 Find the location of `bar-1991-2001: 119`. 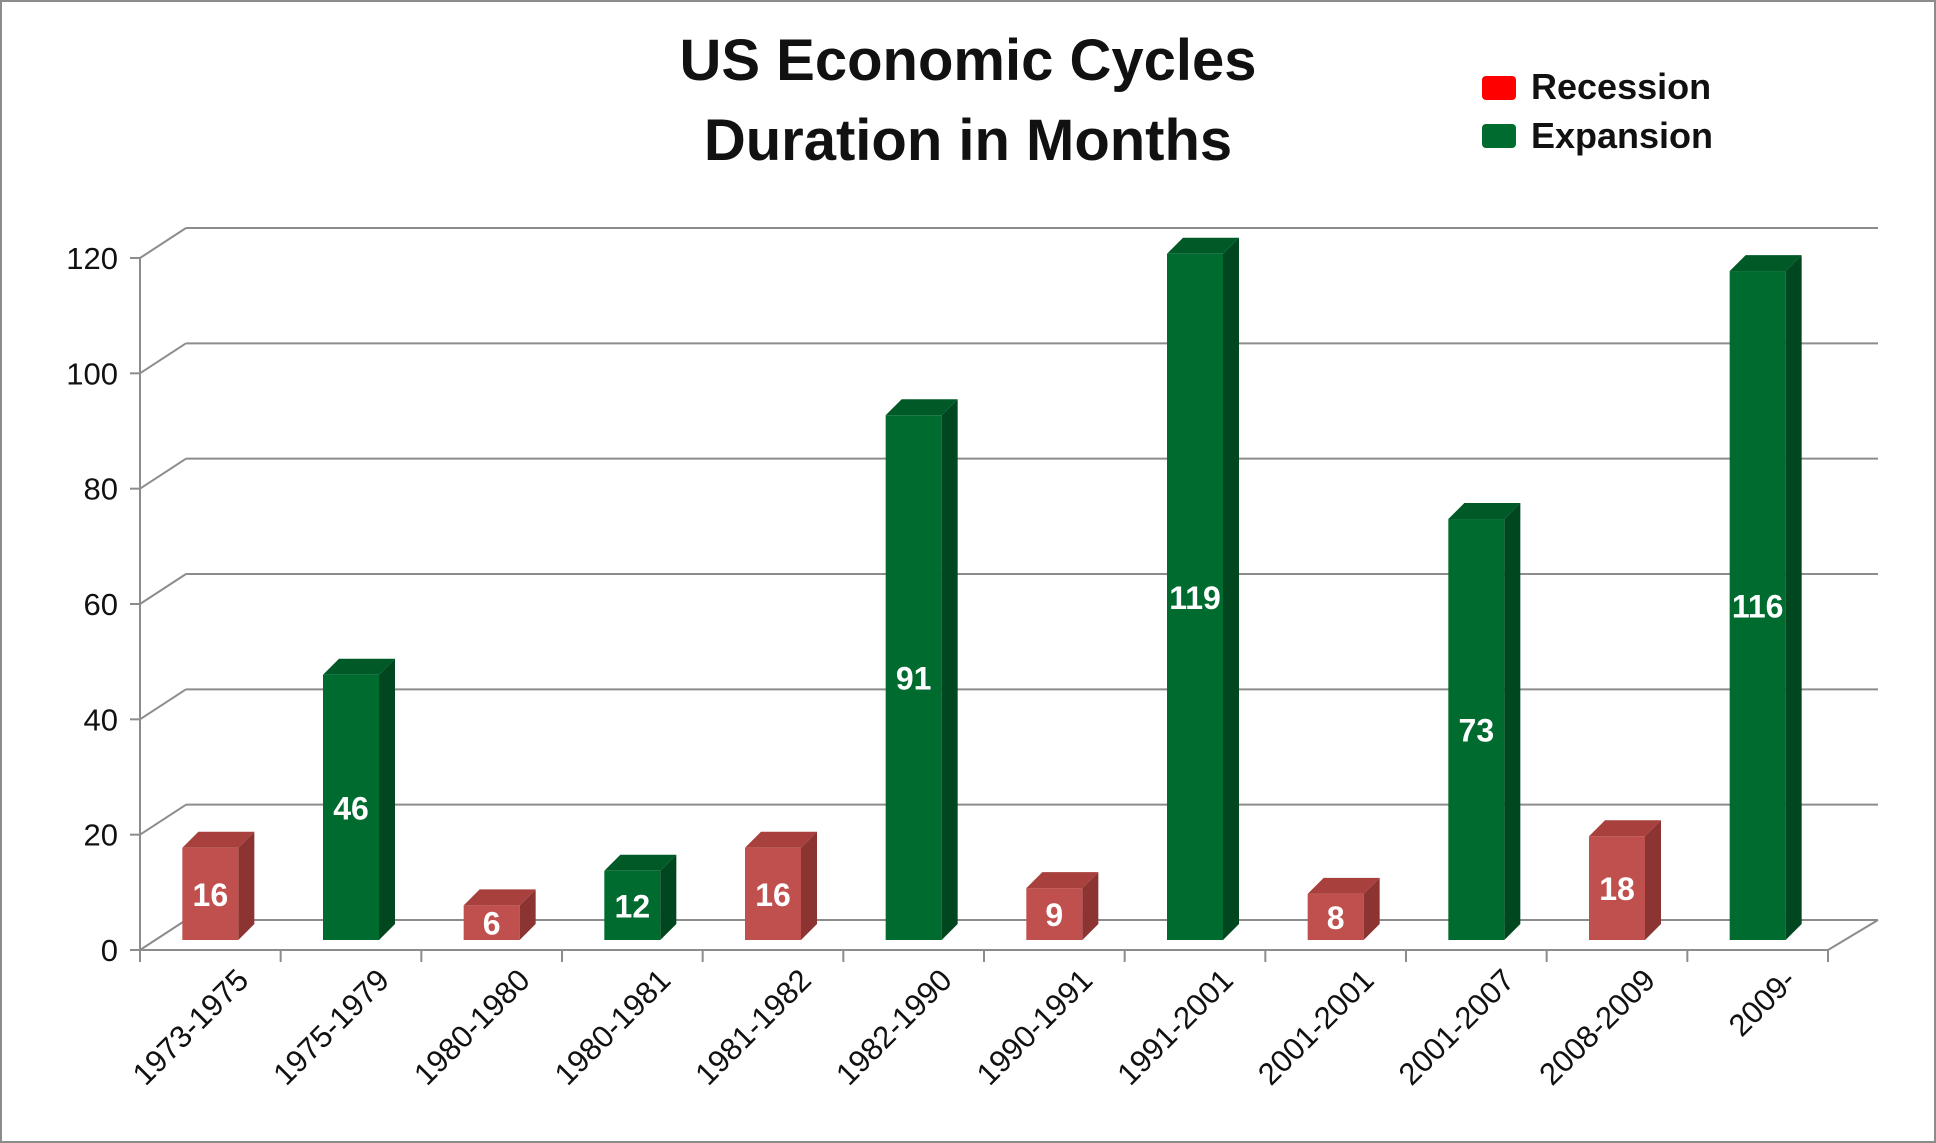

bar-1991-2001: 119 is located at coordinates (1203, 588).